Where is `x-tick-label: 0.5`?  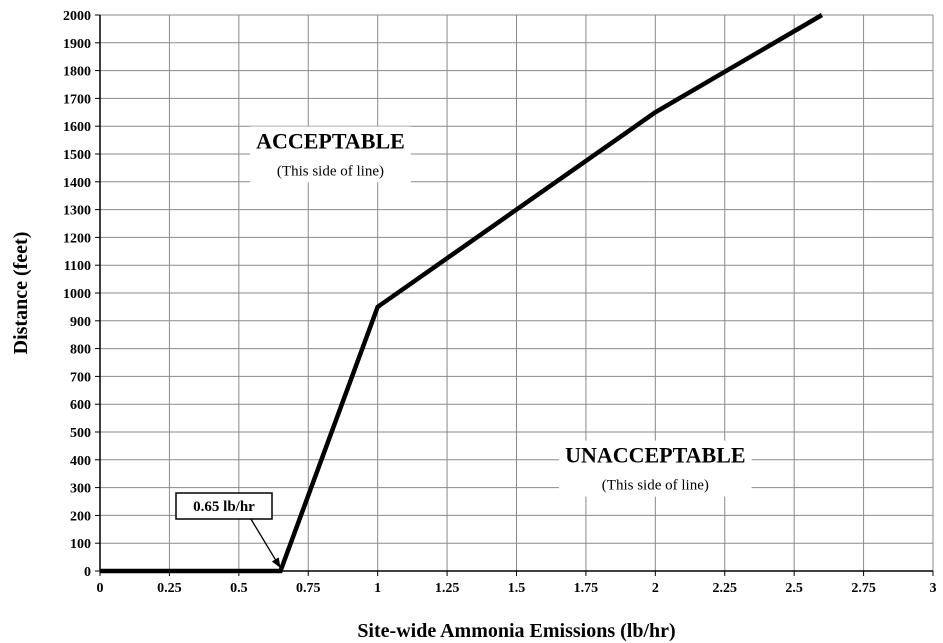
x-tick-label: 0.5 is located at coordinates (239, 588).